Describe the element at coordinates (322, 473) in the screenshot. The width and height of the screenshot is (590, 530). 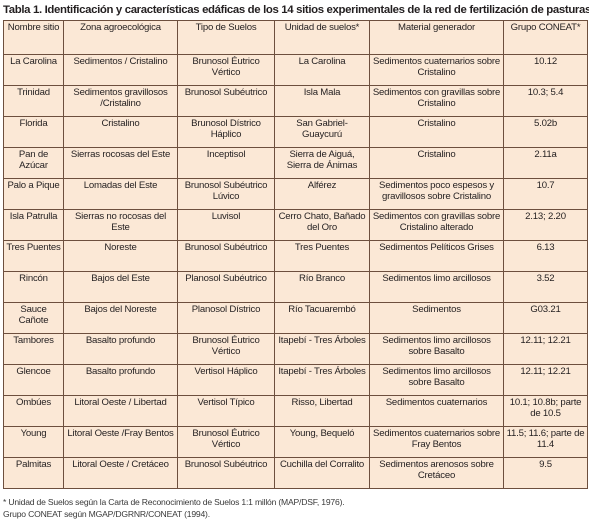
I see `unidad-suelo-cell: Cuchilla del Corralito` at that location.